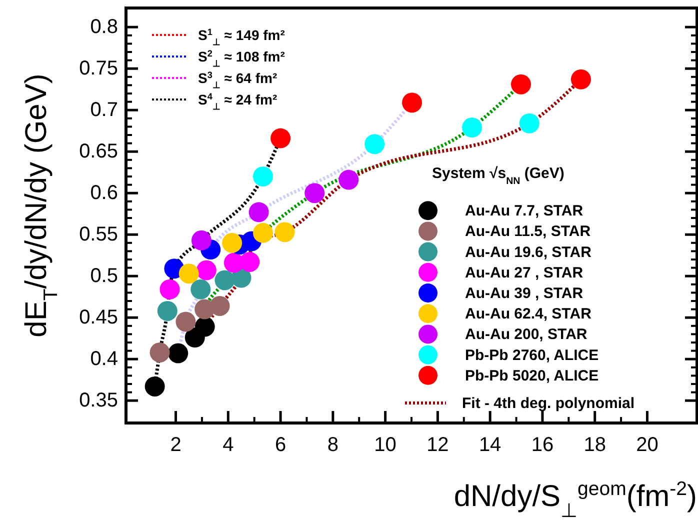 This screenshot has height=528, width=698. I want to click on y-tick-label: 0.45, so click(98, 317).